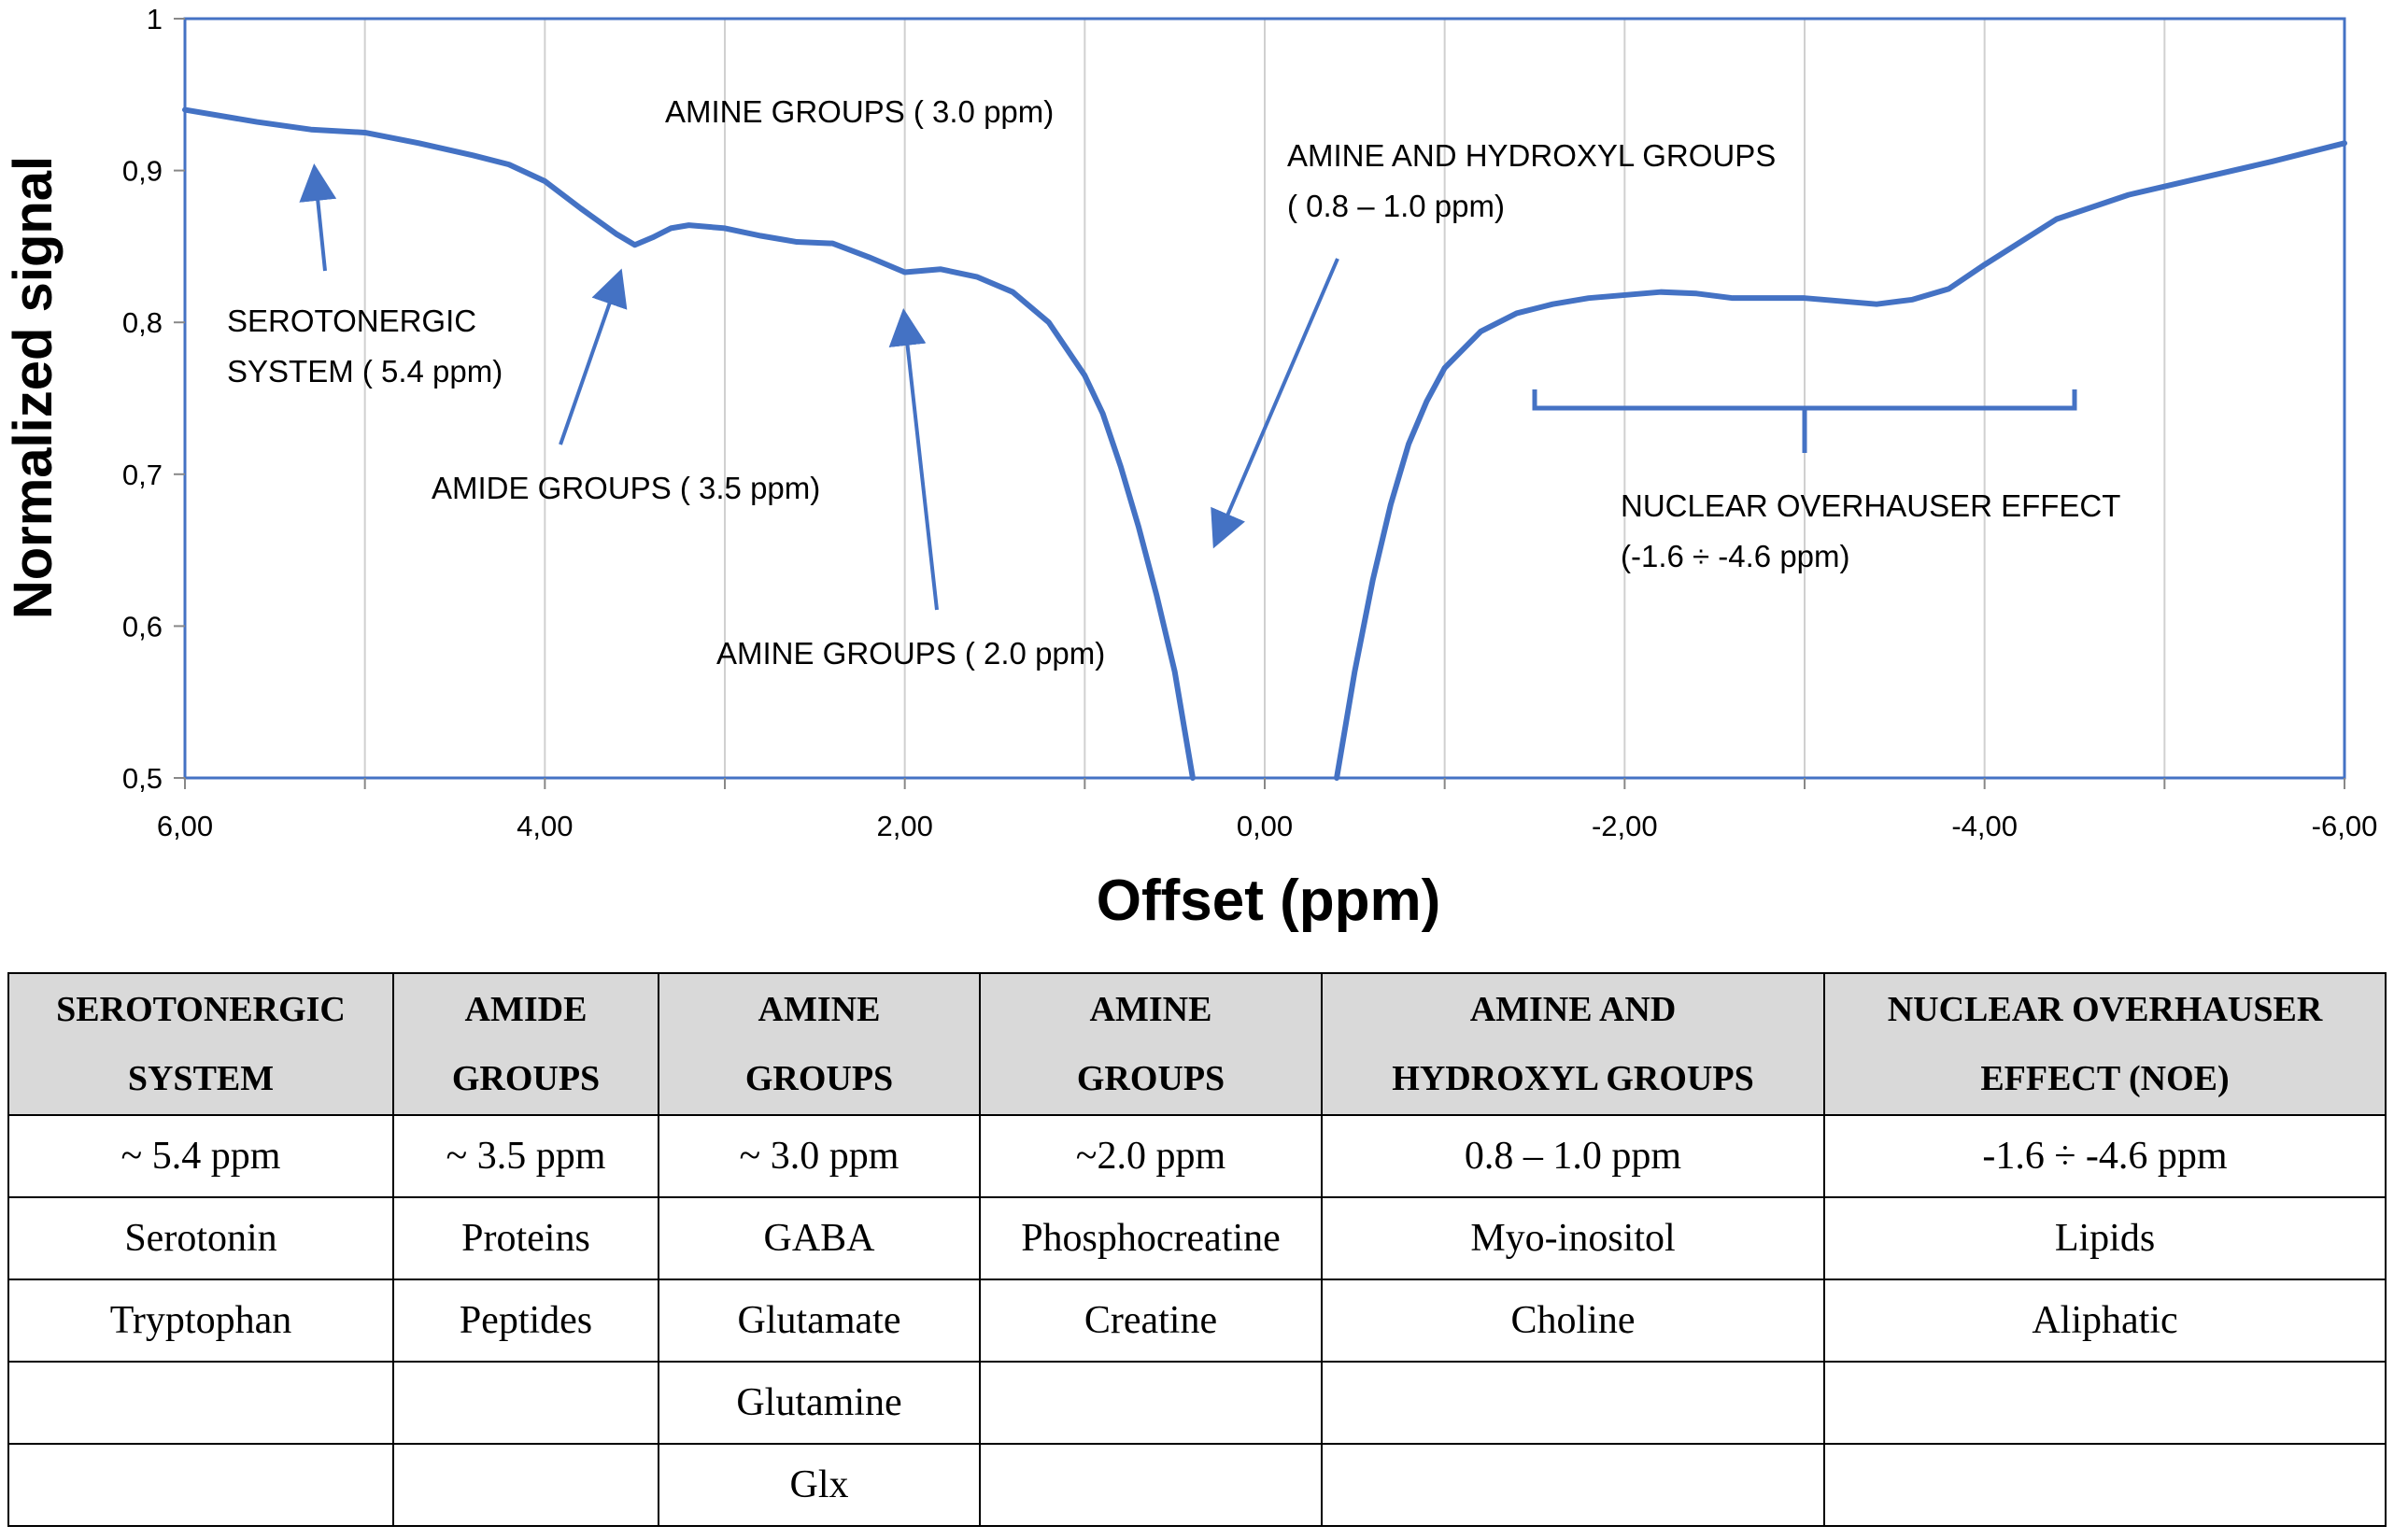 The image size is (2394, 1540). Describe the element at coordinates (525, 1044) in the screenshot. I see `table-header-cell: AMIDE GROUPS` at that location.